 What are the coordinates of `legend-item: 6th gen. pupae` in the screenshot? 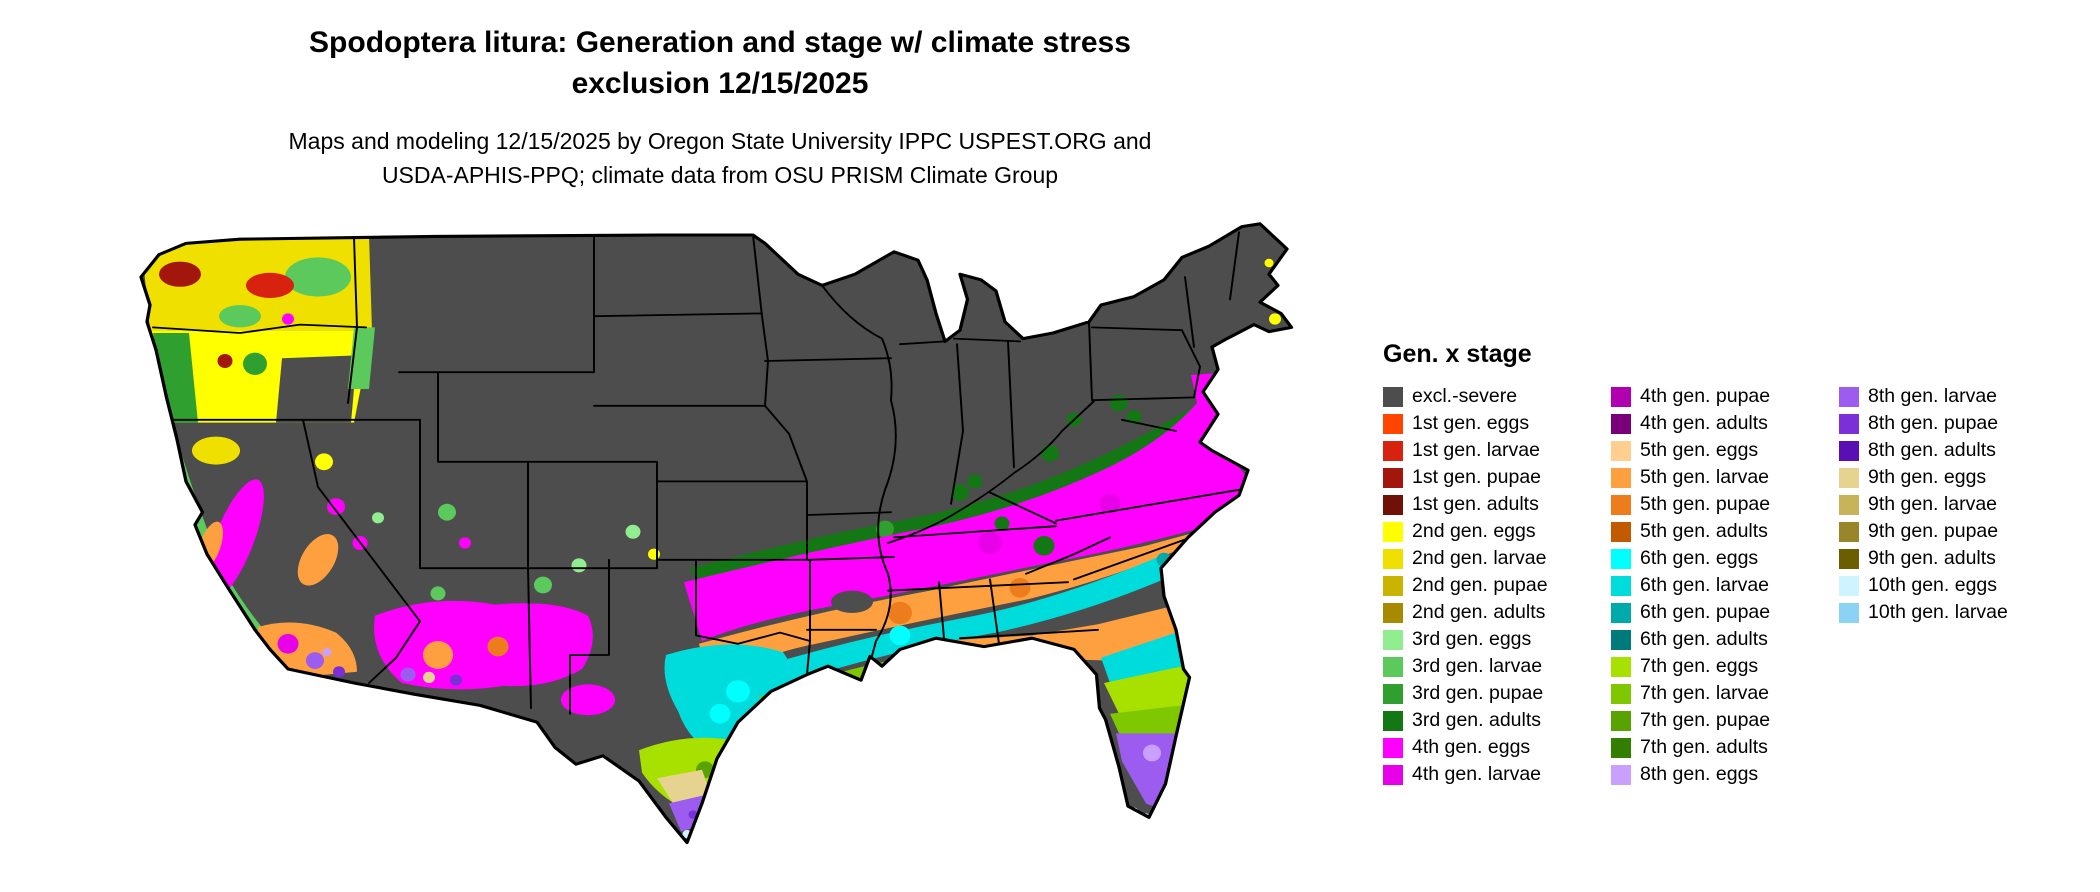 It's located at (1725, 612).